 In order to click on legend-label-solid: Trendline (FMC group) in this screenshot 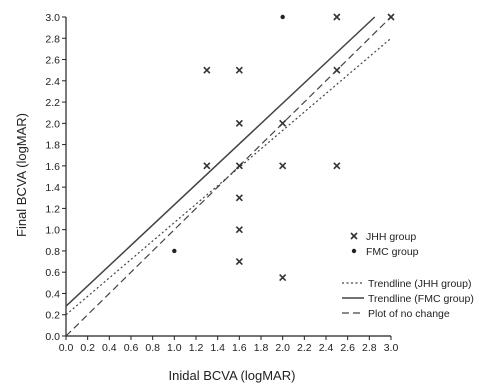, I will do `click(421, 299)`.